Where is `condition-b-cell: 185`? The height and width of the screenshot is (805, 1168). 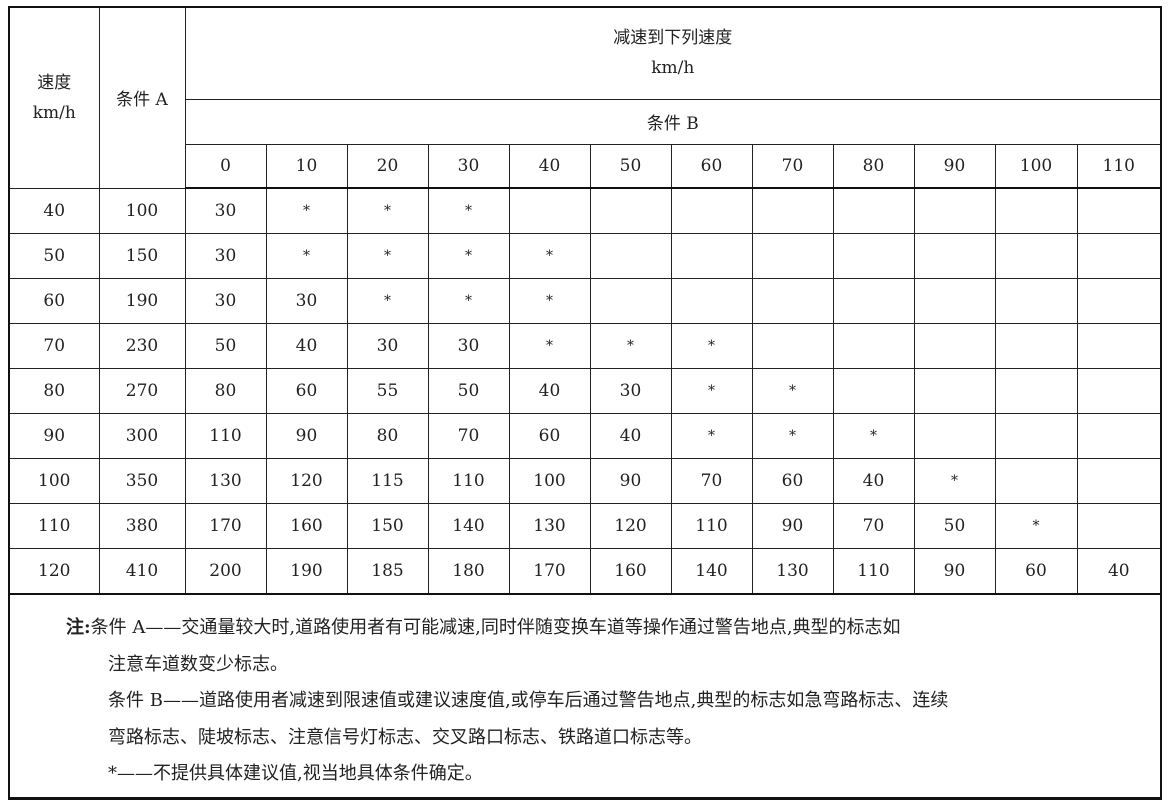
condition-b-cell: 185 is located at coordinates (387, 571).